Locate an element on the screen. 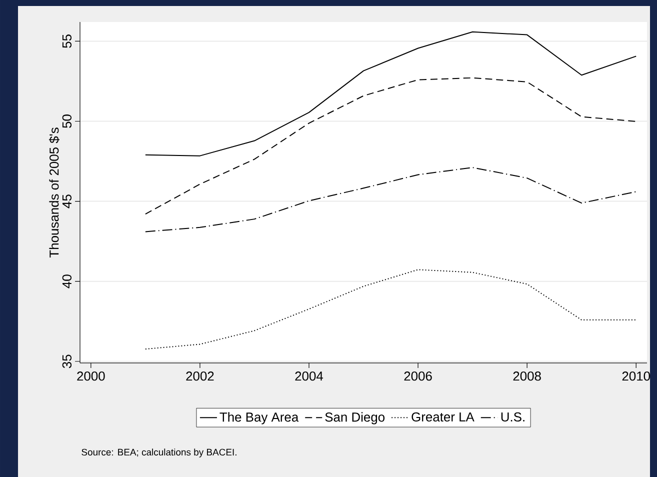 This screenshot has height=477, width=657. x-tick-label: 2008 is located at coordinates (527, 376).